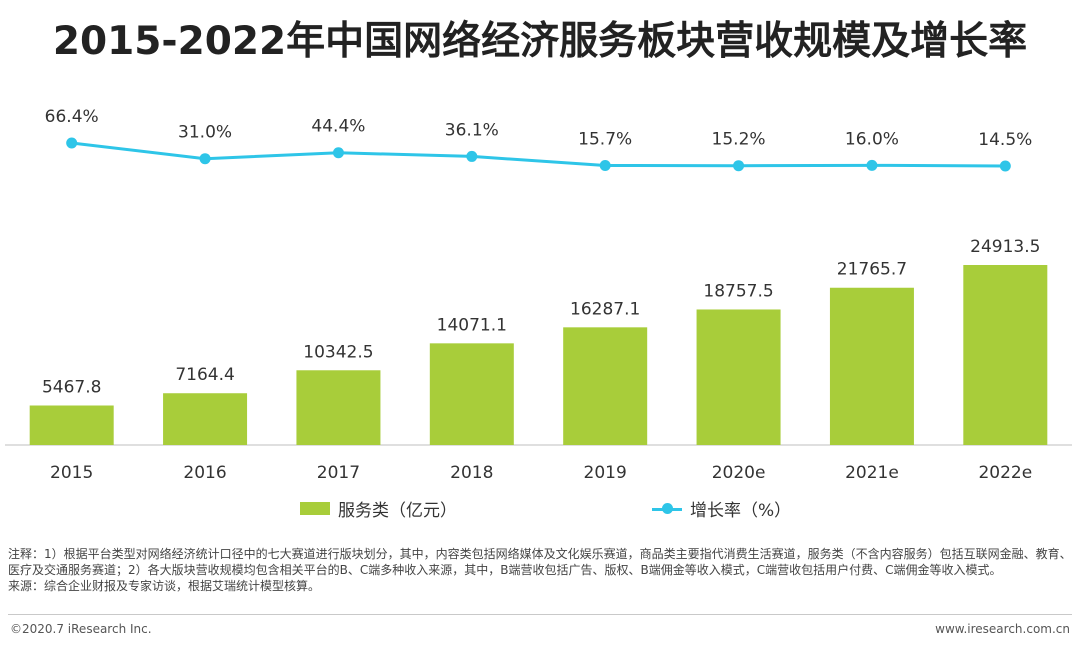 This screenshot has height=650, width=1080. What do you see at coordinates (81, 629) in the screenshot?
I see `copyright: ©2020.7 iResearch Inc.` at bounding box center [81, 629].